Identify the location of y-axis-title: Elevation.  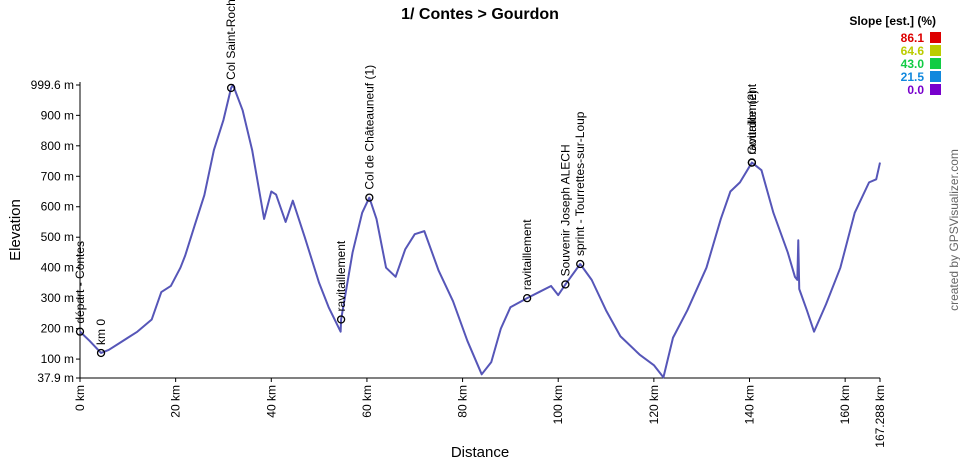
(15, 230).